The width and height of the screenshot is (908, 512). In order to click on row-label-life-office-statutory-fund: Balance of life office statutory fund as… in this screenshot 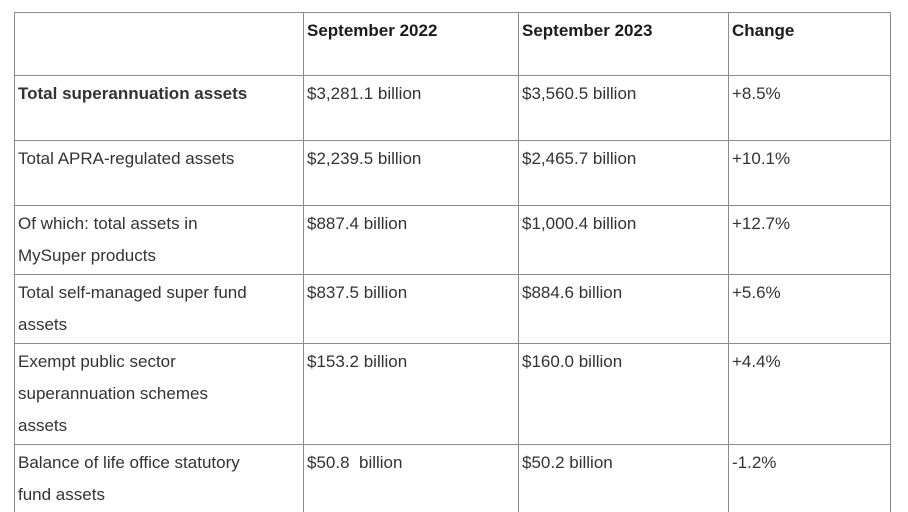, I will do `click(159, 478)`.